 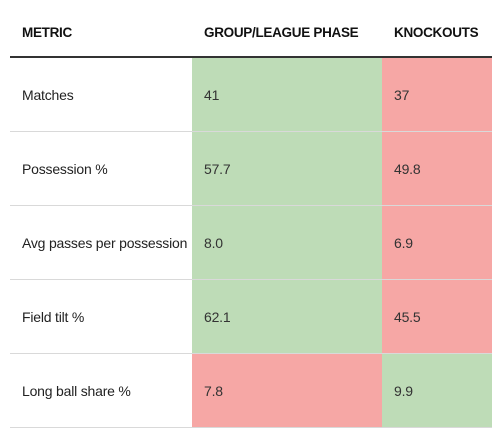 What do you see at coordinates (437, 242) in the screenshot?
I see `knockouts-value-cell: 6.9` at bounding box center [437, 242].